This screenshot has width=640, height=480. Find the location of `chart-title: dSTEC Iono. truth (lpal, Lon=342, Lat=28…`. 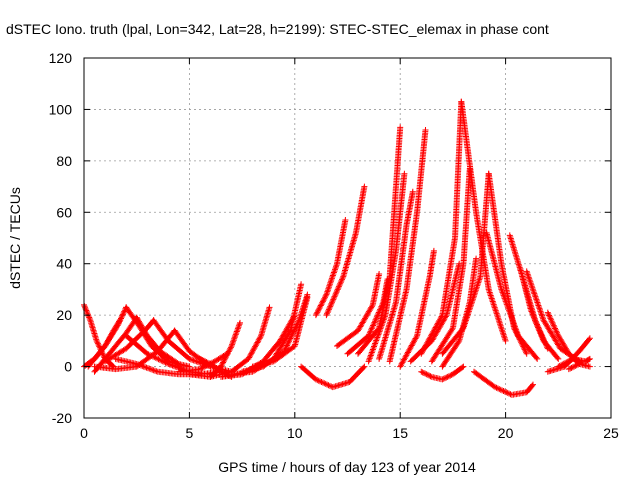

chart-title: dSTEC Iono. truth (lpal, Lon=342, Lat=28… is located at coordinates (277, 29).